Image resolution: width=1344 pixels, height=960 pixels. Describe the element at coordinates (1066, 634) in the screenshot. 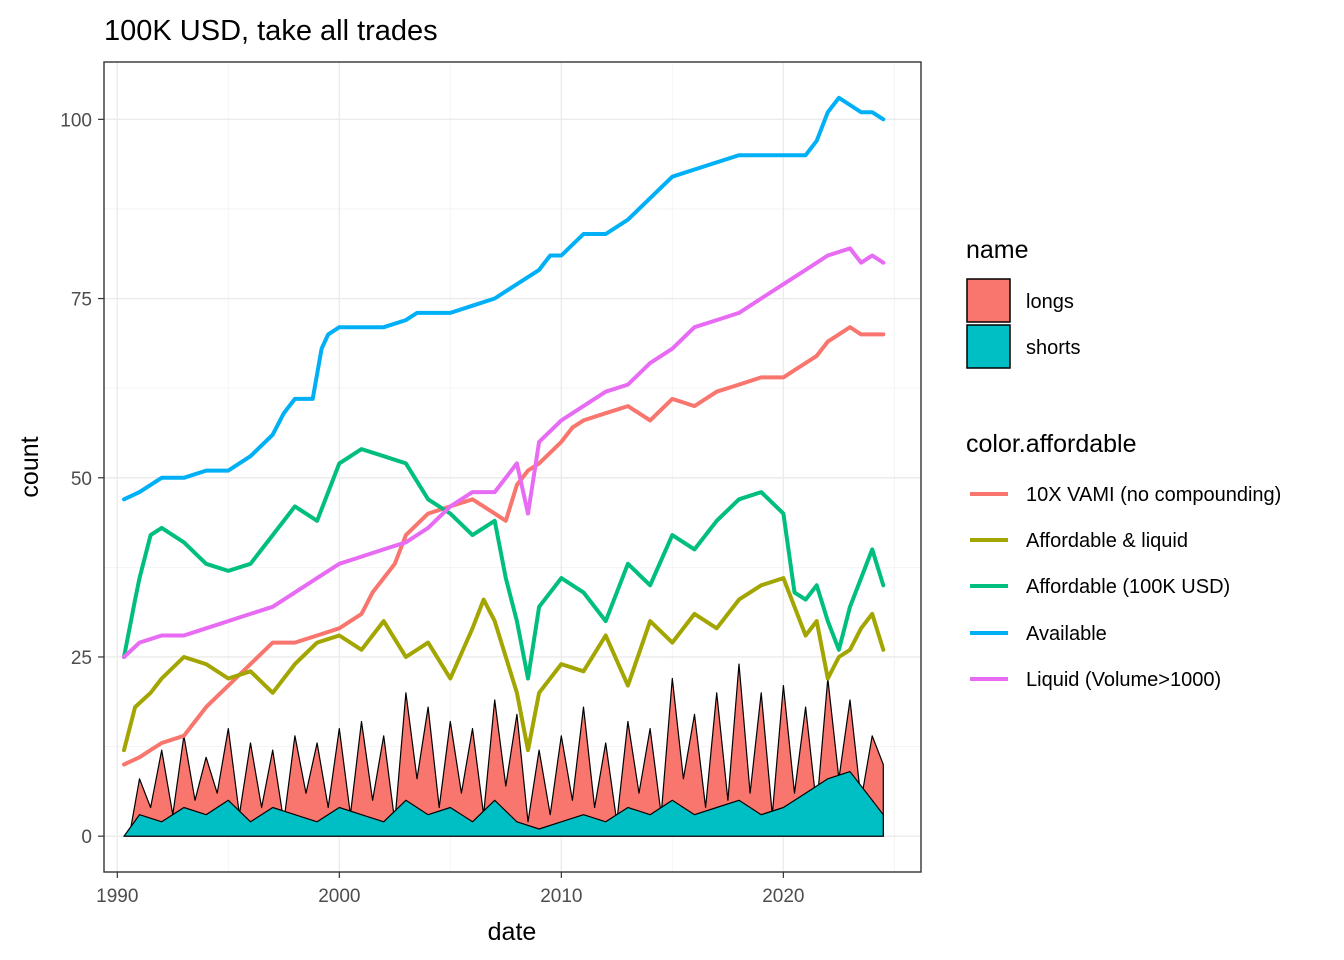

I see `legend-label-available: Available` at that location.